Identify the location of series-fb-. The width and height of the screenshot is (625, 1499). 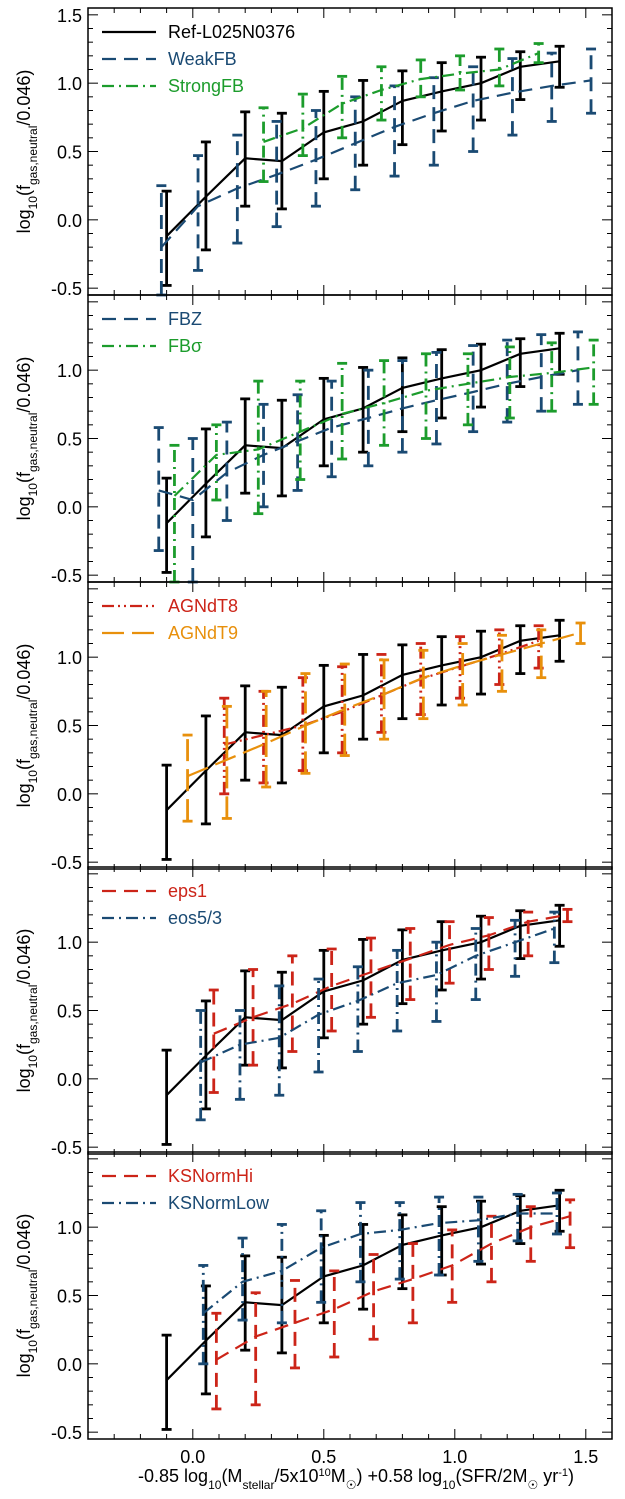
(383, 461).